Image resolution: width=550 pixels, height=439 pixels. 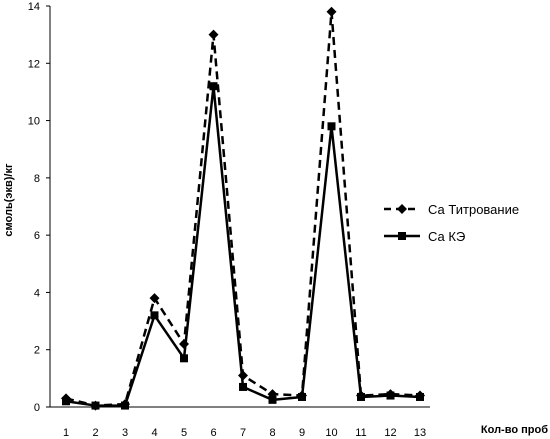 I want to click on y-tick-label: 10, so click(x=34, y=122).